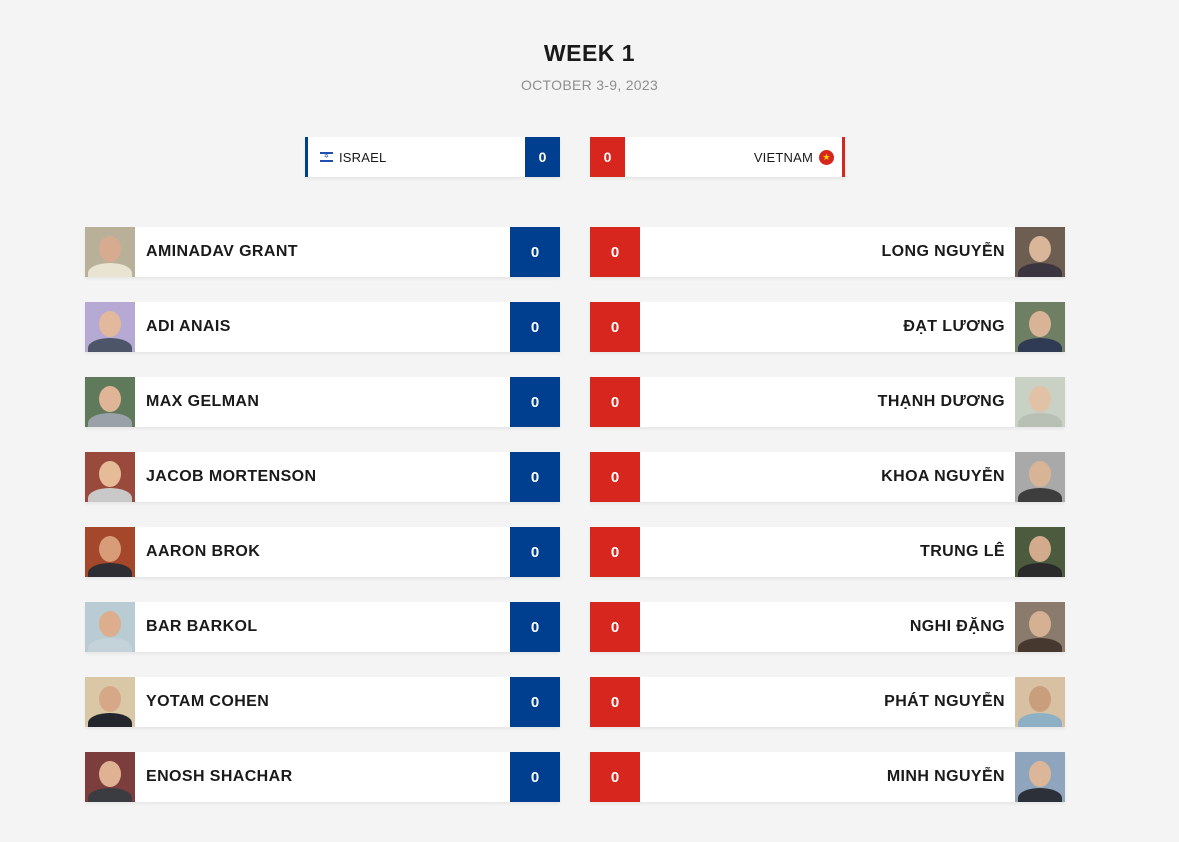 Image resolution: width=1179 pixels, height=842 pixels. Describe the element at coordinates (363, 157) in the screenshot. I see `team-label-israel: ISRAEL` at that location.